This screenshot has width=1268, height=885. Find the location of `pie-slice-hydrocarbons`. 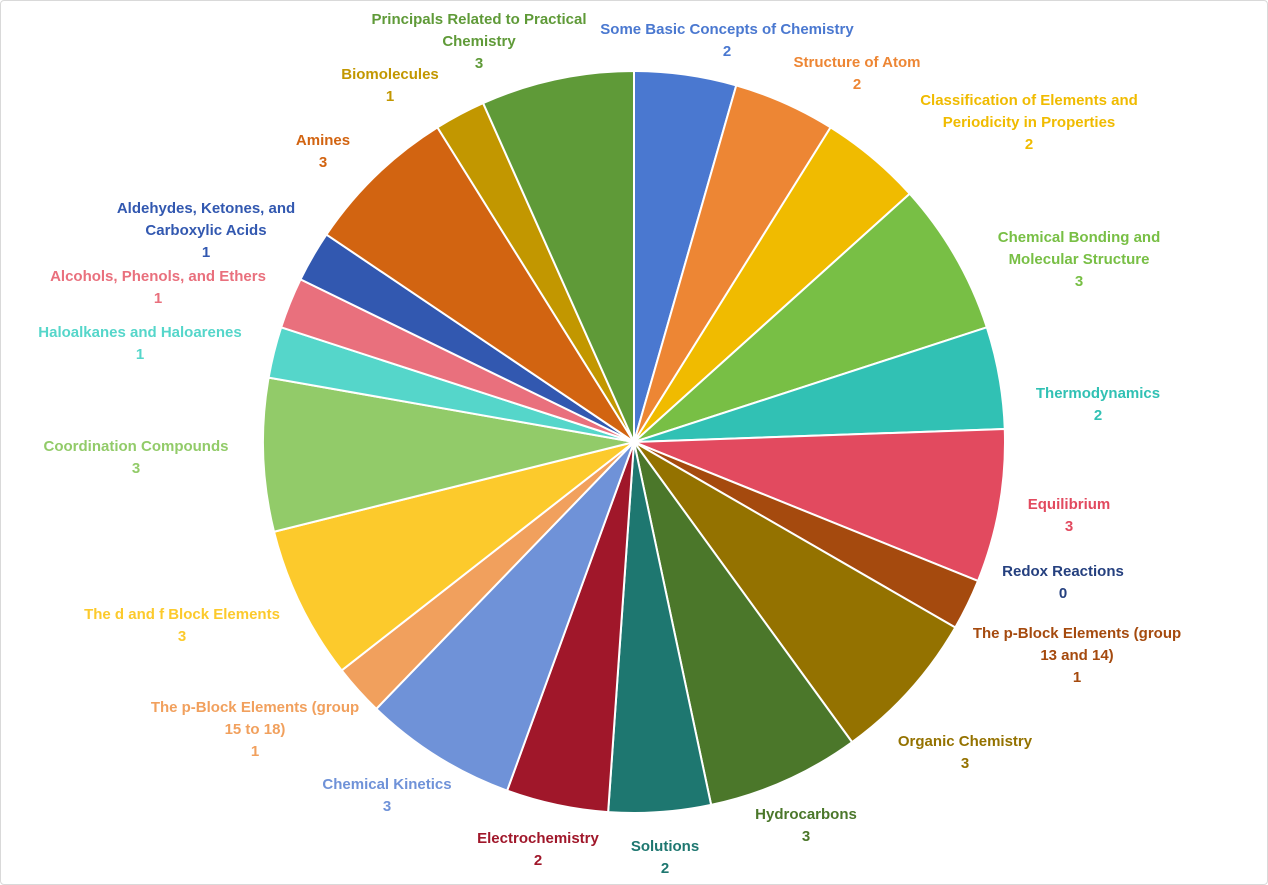

pie-slice-hydrocarbons is located at coordinates (743, 623).